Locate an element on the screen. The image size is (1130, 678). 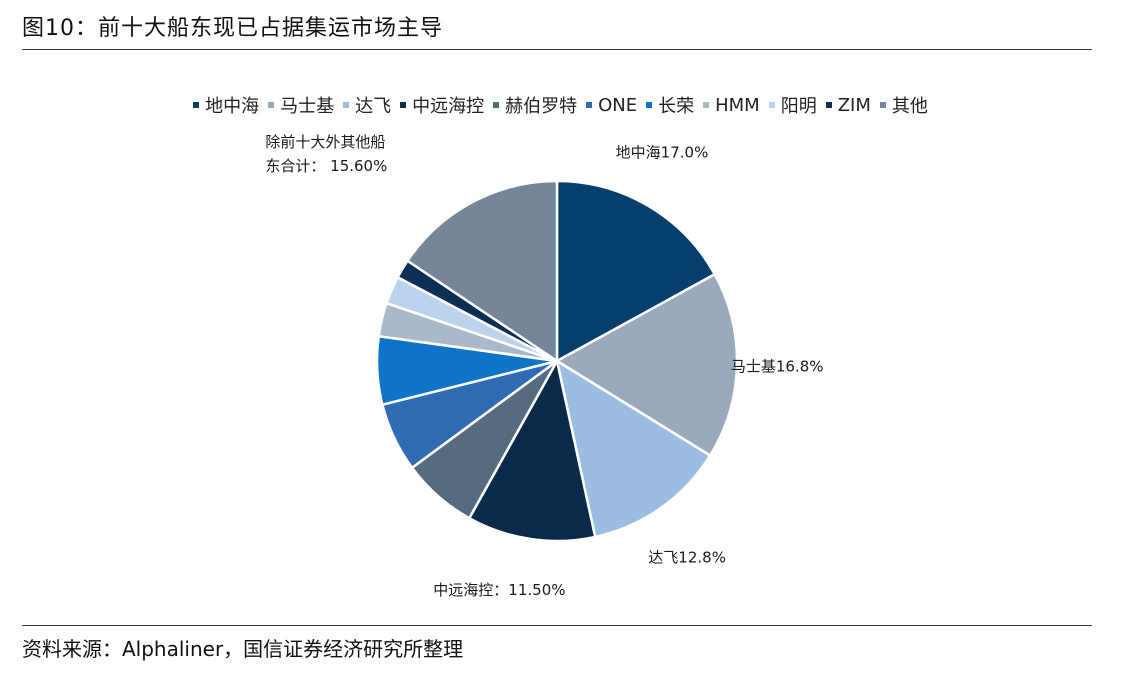
legend-item: 马士基 is located at coordinates (301, 105).